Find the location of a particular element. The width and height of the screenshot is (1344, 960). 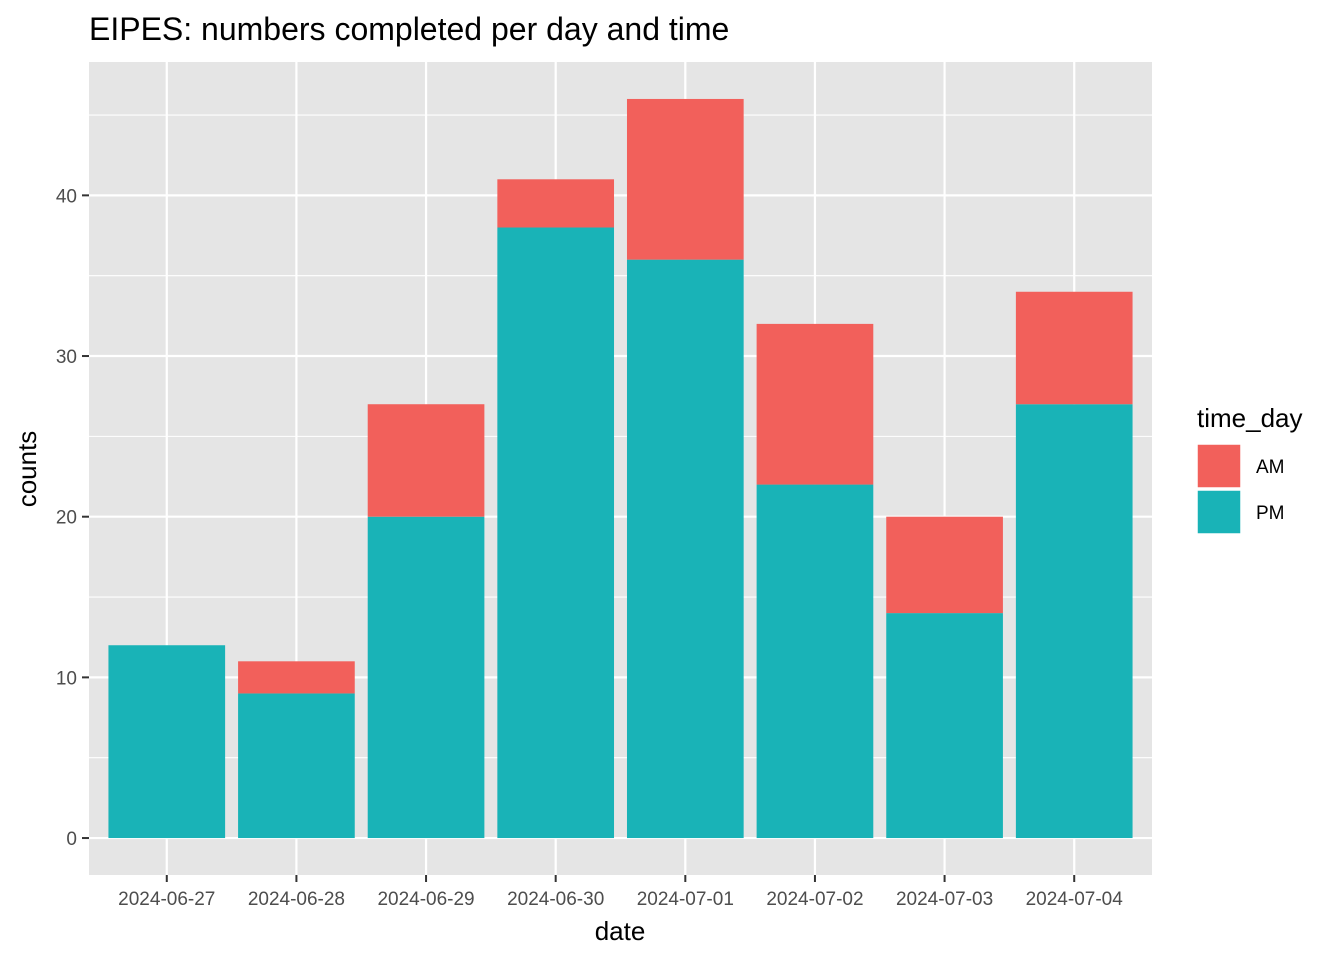

legend-items: AM PM is located at coordinates (1240, 489).